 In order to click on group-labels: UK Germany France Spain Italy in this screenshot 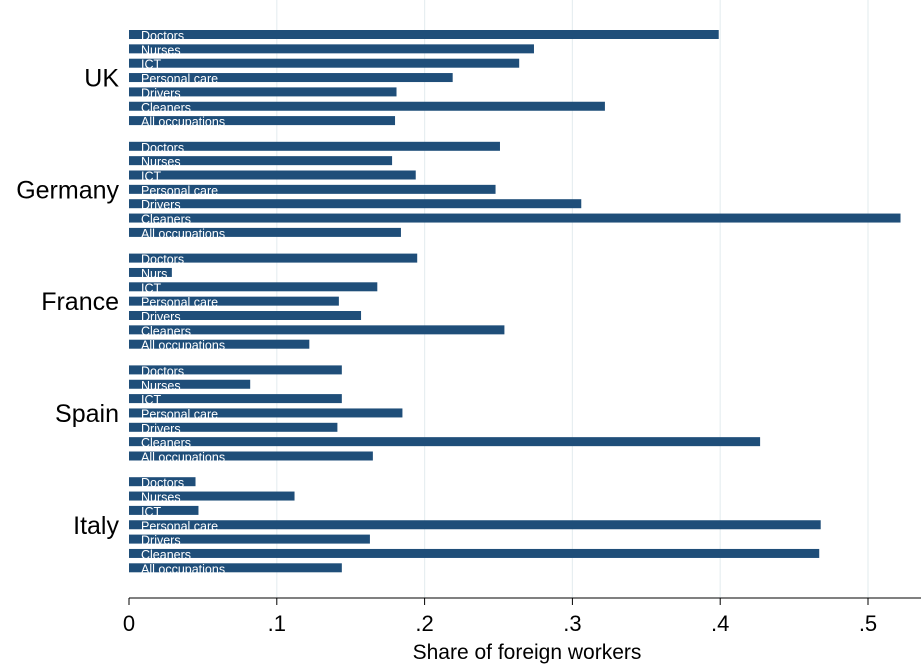, I will do `click(67, 302)`.